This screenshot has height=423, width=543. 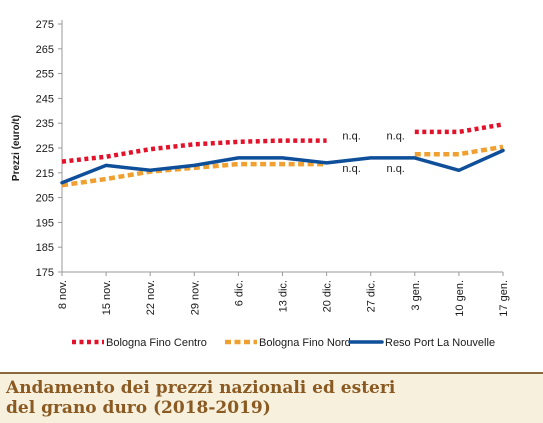 I want to click on y-tick-label: 255, so click(x=45, y=75).